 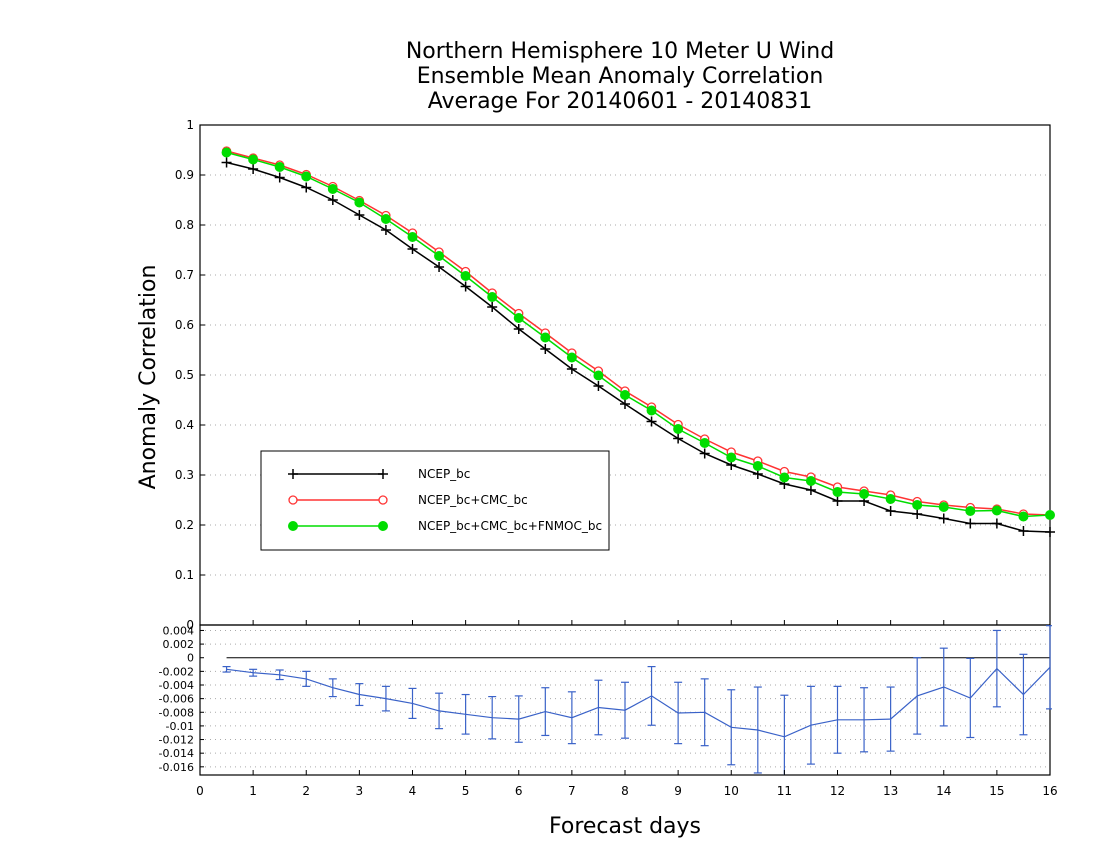 What do you see at coordinates (184, 525) in the screenshot?
I see `main-y-tick-label: 0.2` at bounding box center [184, 525].